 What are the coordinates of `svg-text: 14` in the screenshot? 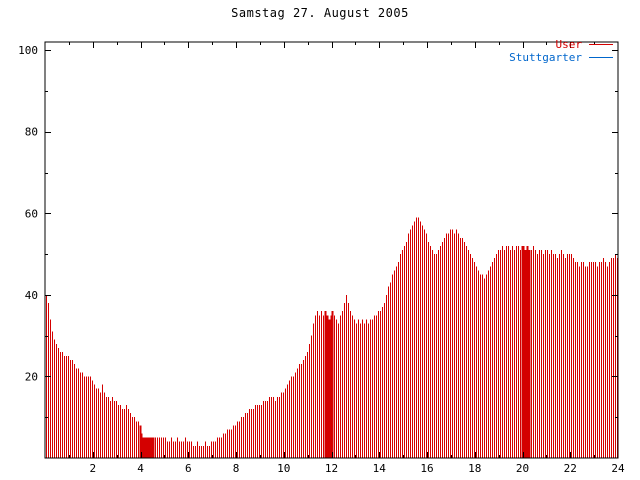 It's located at (380, 468).